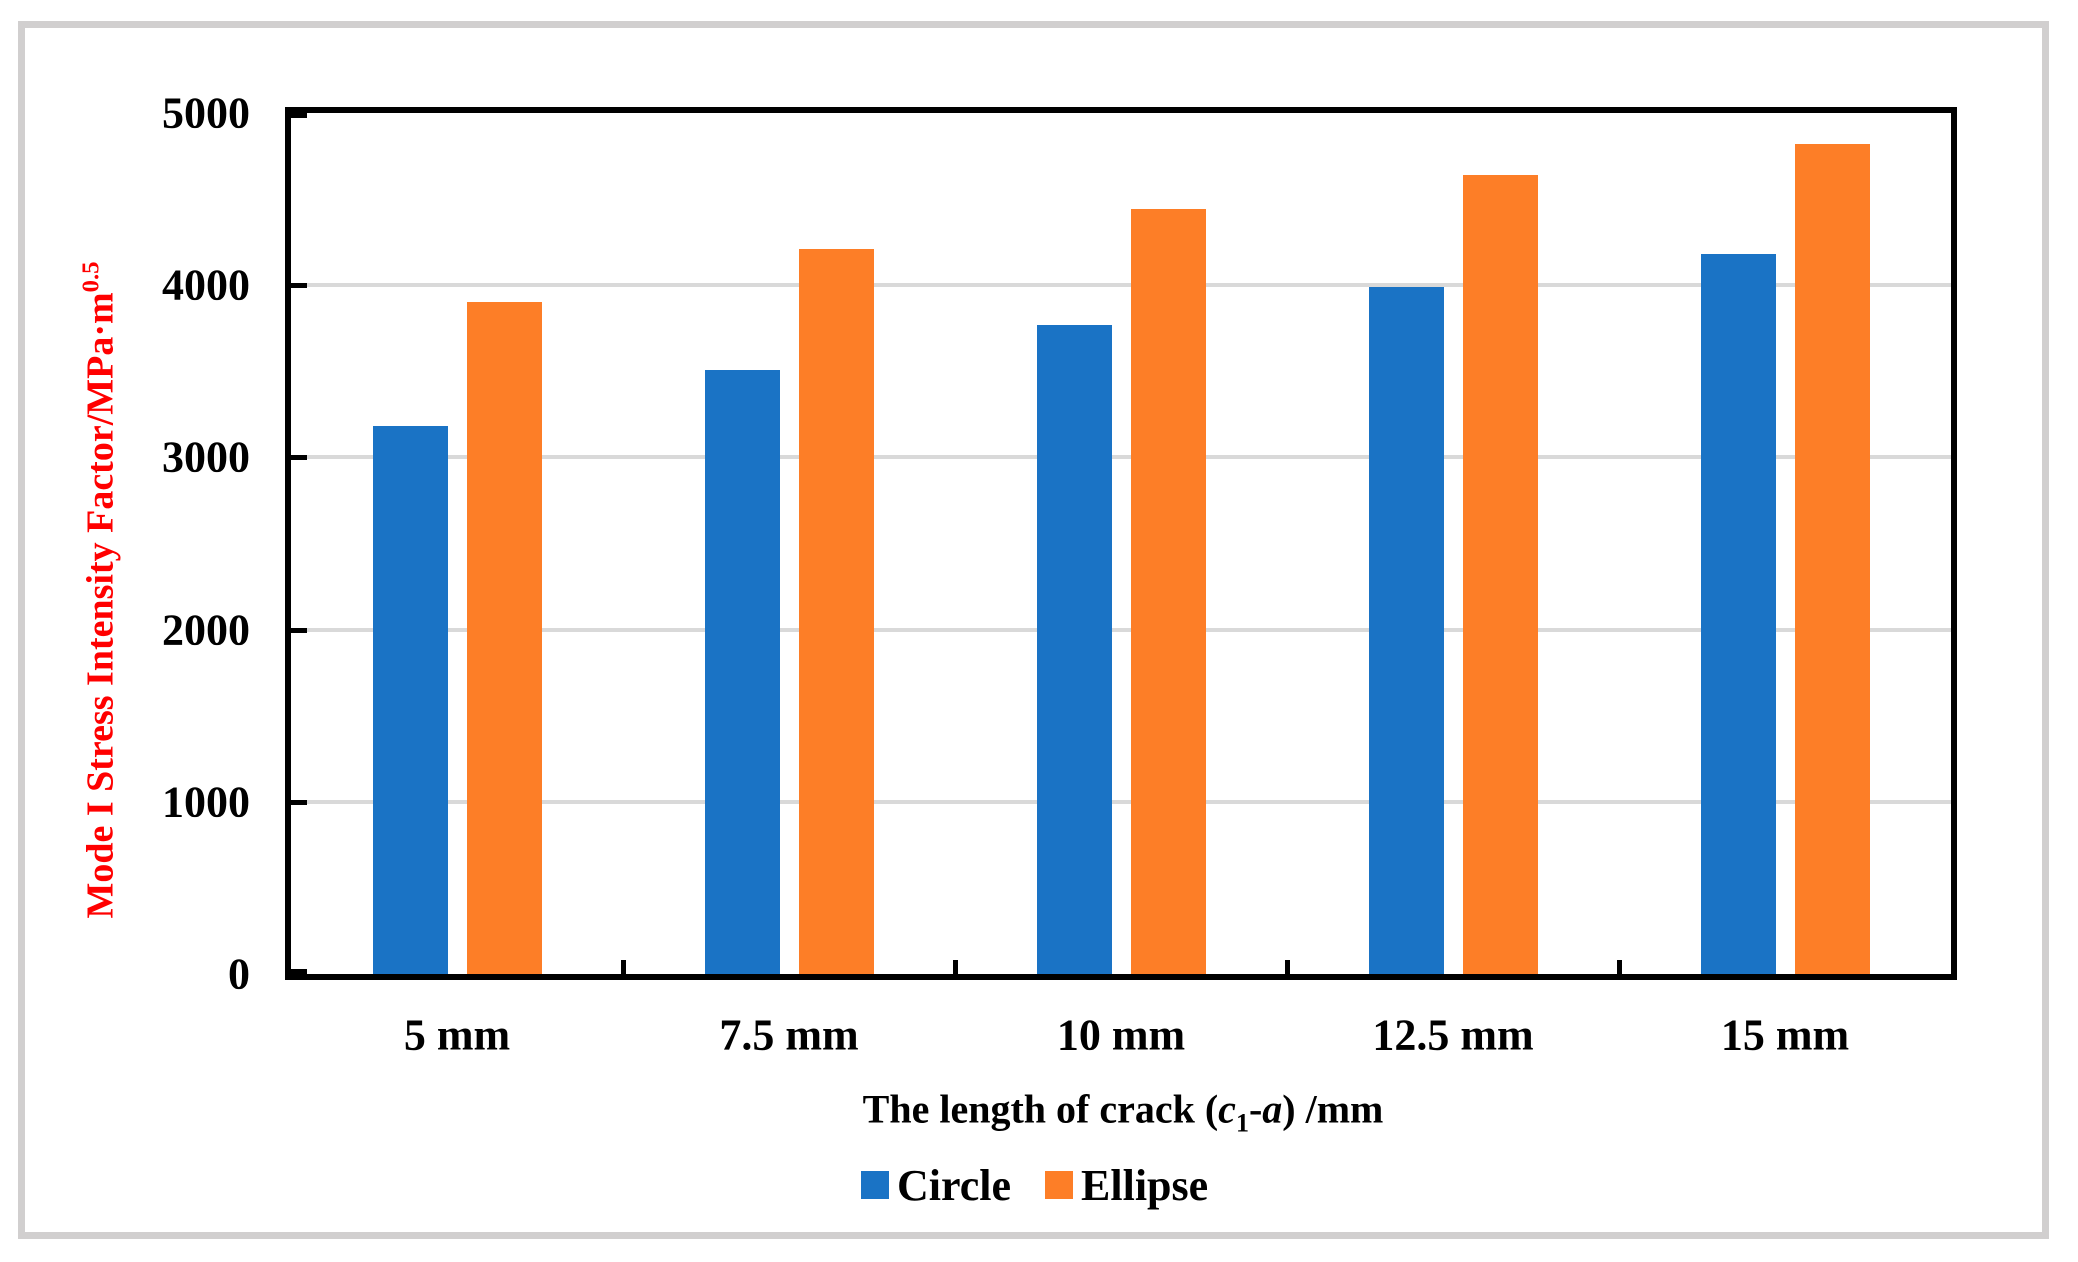  What do you see at coordinates (1059, 1185) in the screenshot?
I see `legend-swatch-ellipse` at bounding box center [1059, 1185].